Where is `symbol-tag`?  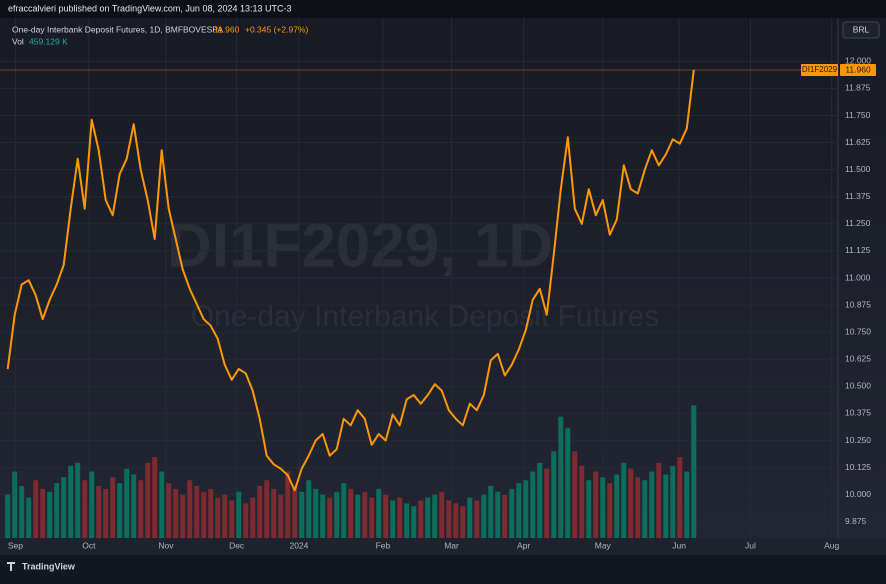 symbol-tag is located at coordinates (819, 70).